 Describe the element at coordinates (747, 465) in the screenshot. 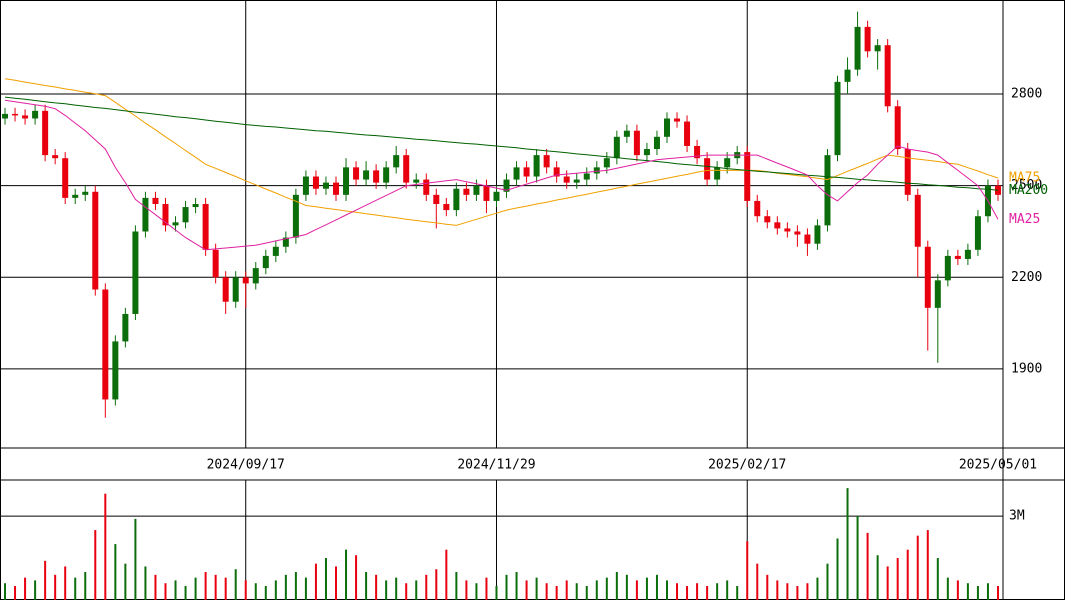

I see `x-tick-label: 2025/02/17` at that location.